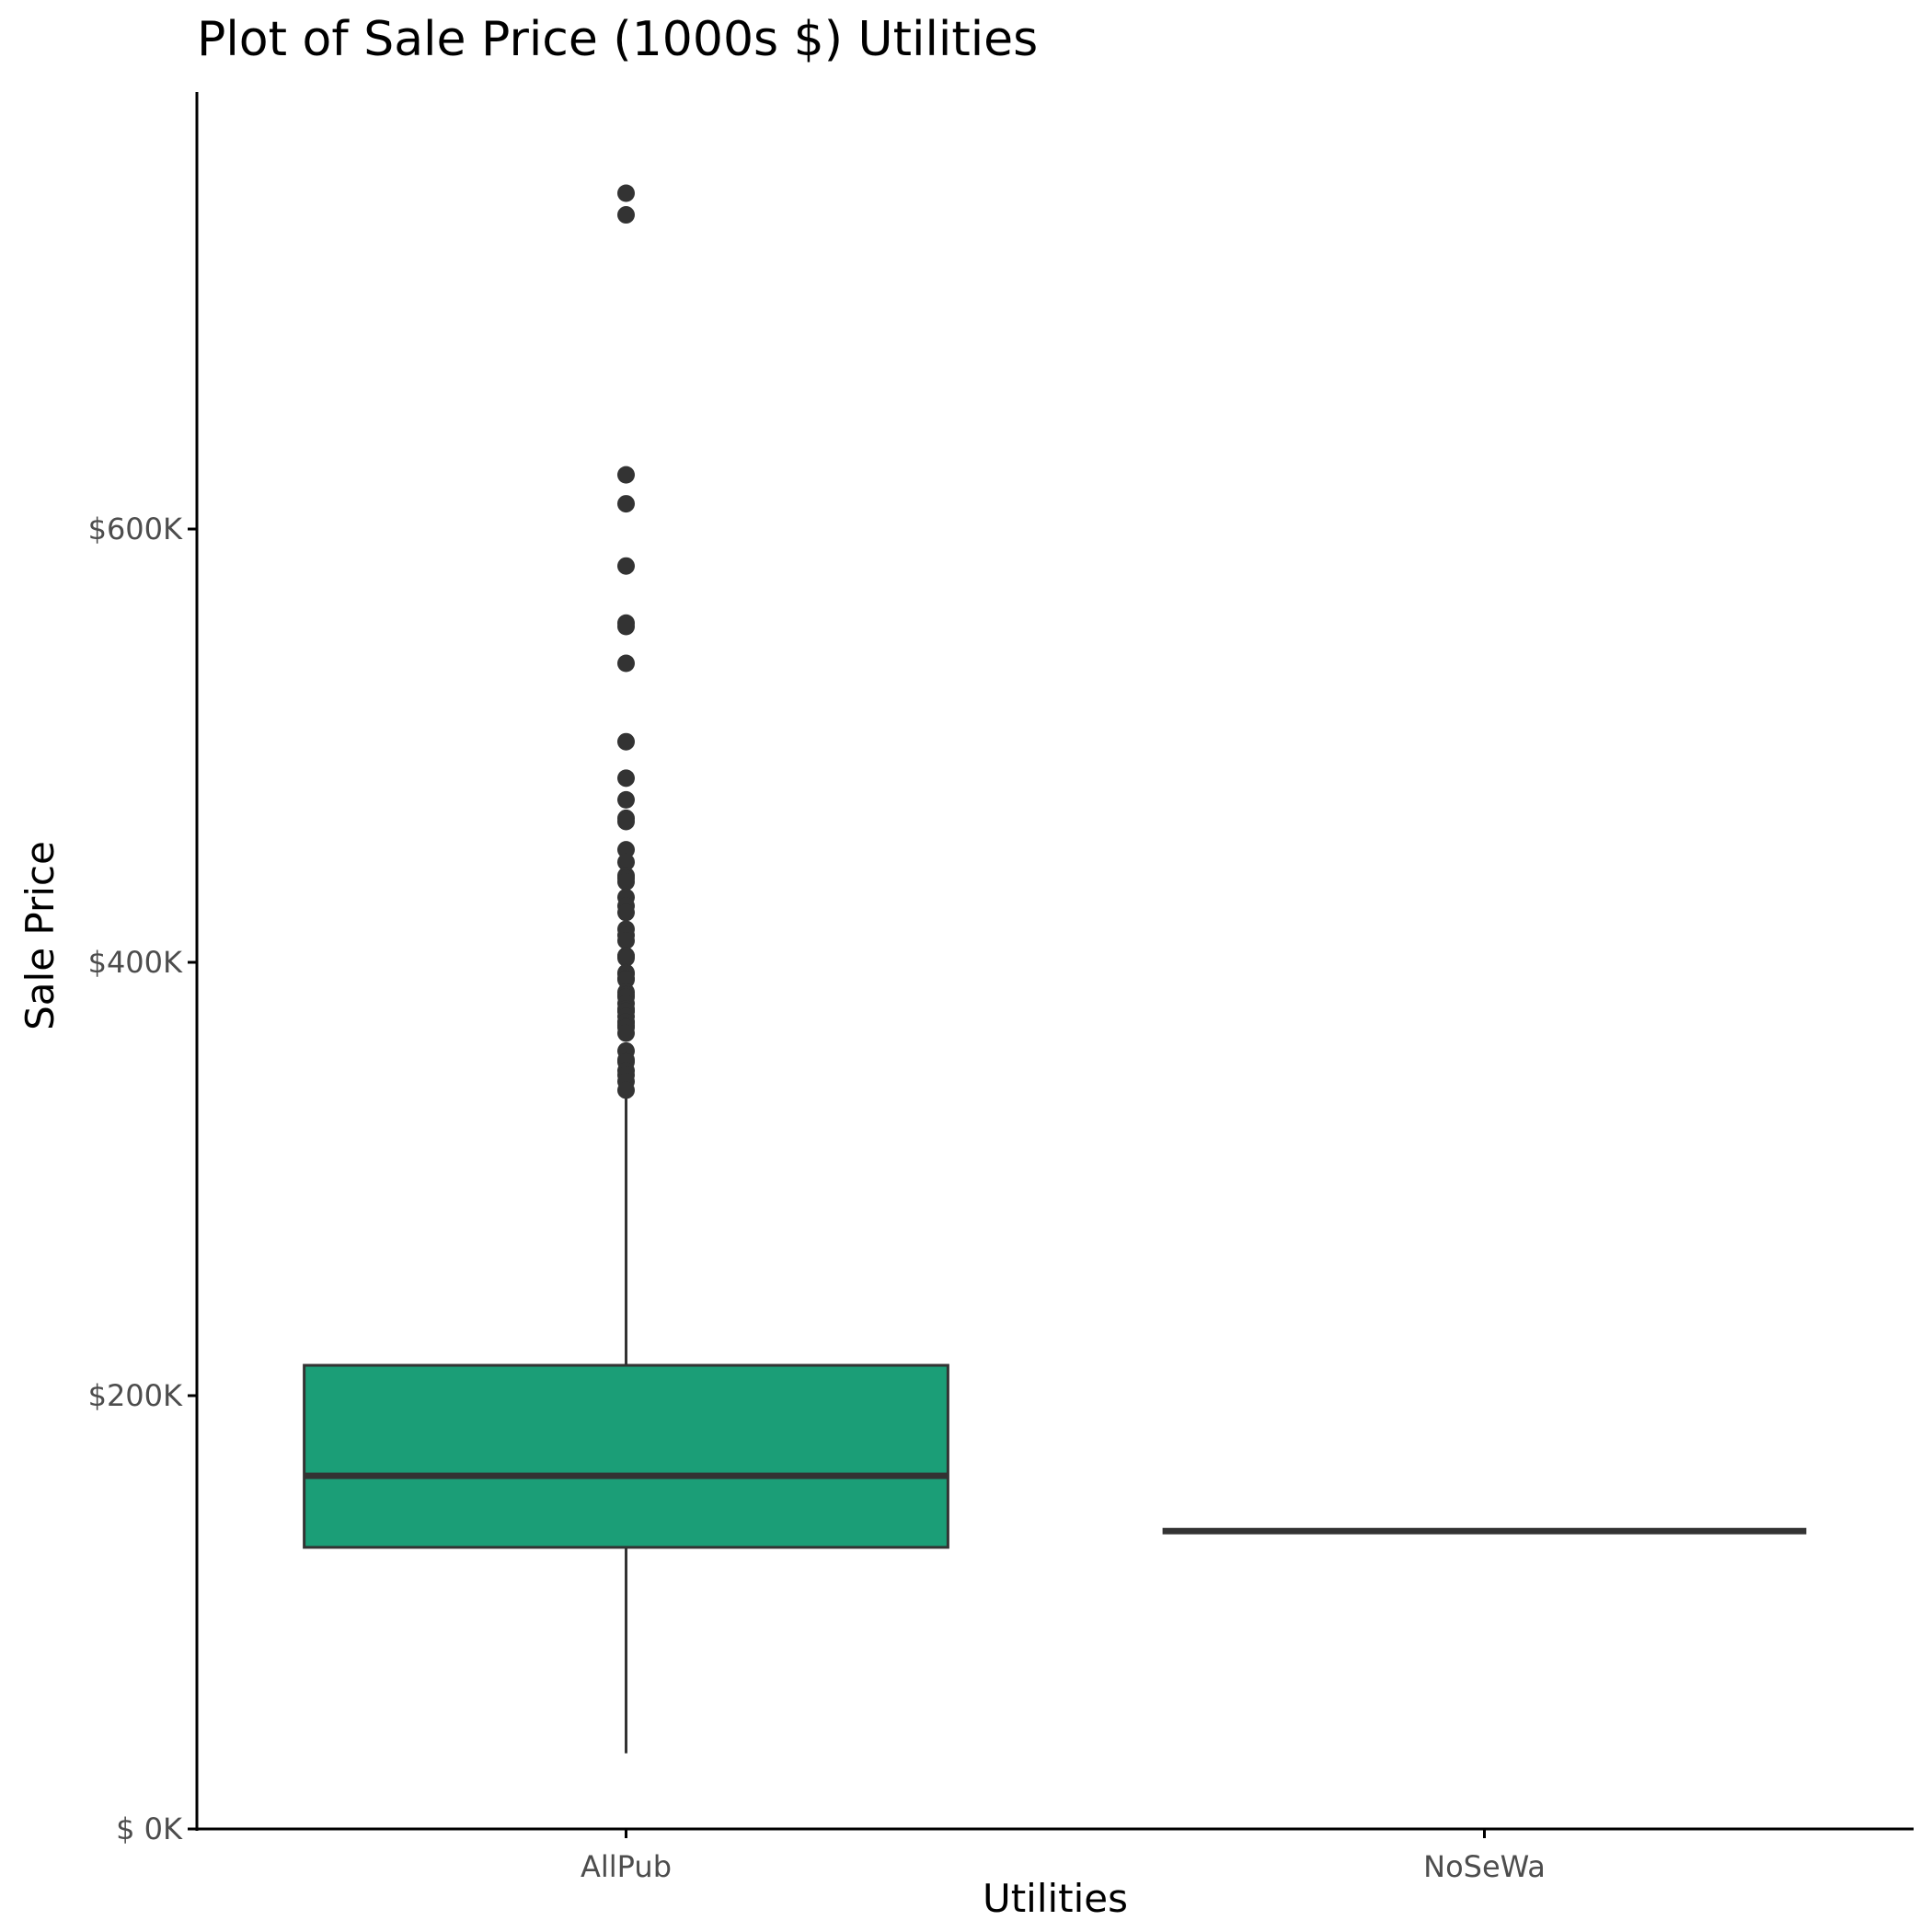 This screenshot has height=1932, width=1932. What do you see at coordinates (135, 529) in the screenshot?
I see `y-tick-label: $600K` at bounding box center [135, 529].